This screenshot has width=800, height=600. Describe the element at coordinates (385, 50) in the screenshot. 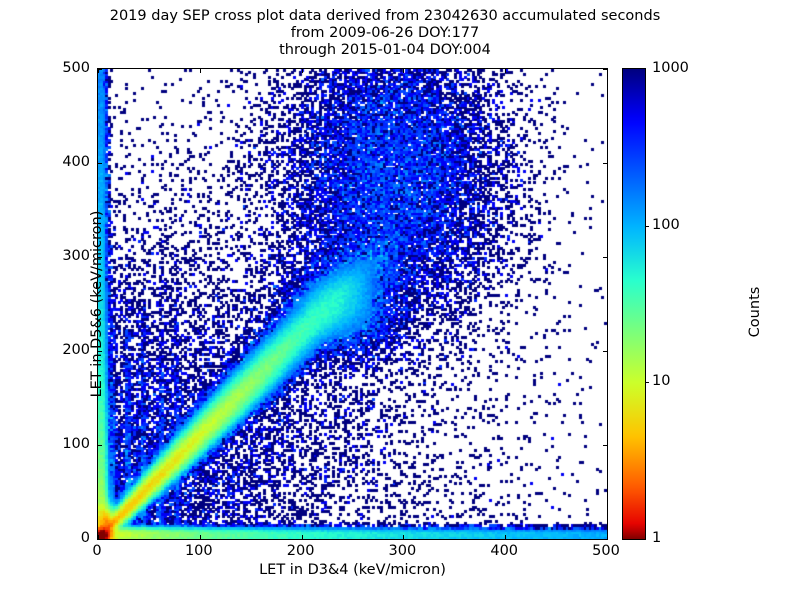

I see `plot-title-line-3: through 2015-01-04 DOY:004` at that location.